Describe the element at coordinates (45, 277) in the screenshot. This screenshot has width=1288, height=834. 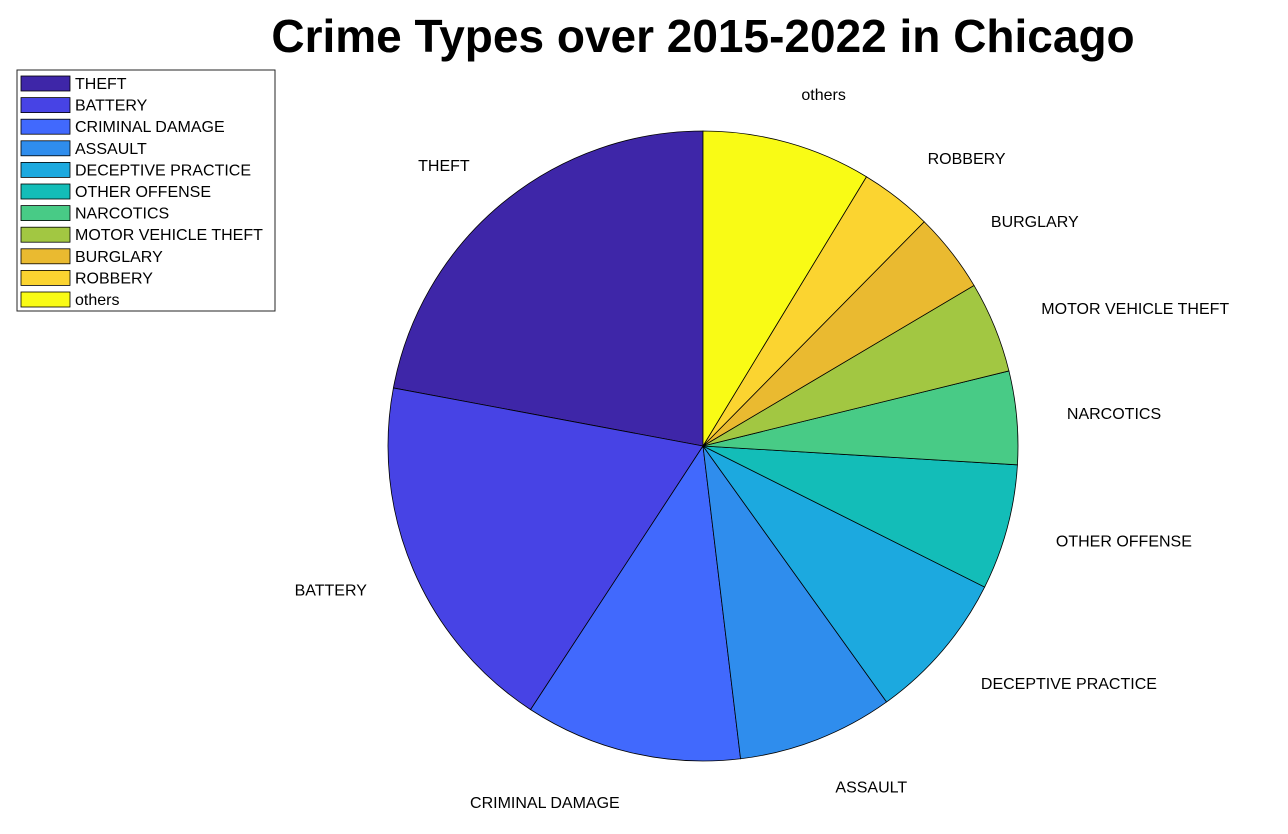
I see `legend-swatch-robbery` at that location.